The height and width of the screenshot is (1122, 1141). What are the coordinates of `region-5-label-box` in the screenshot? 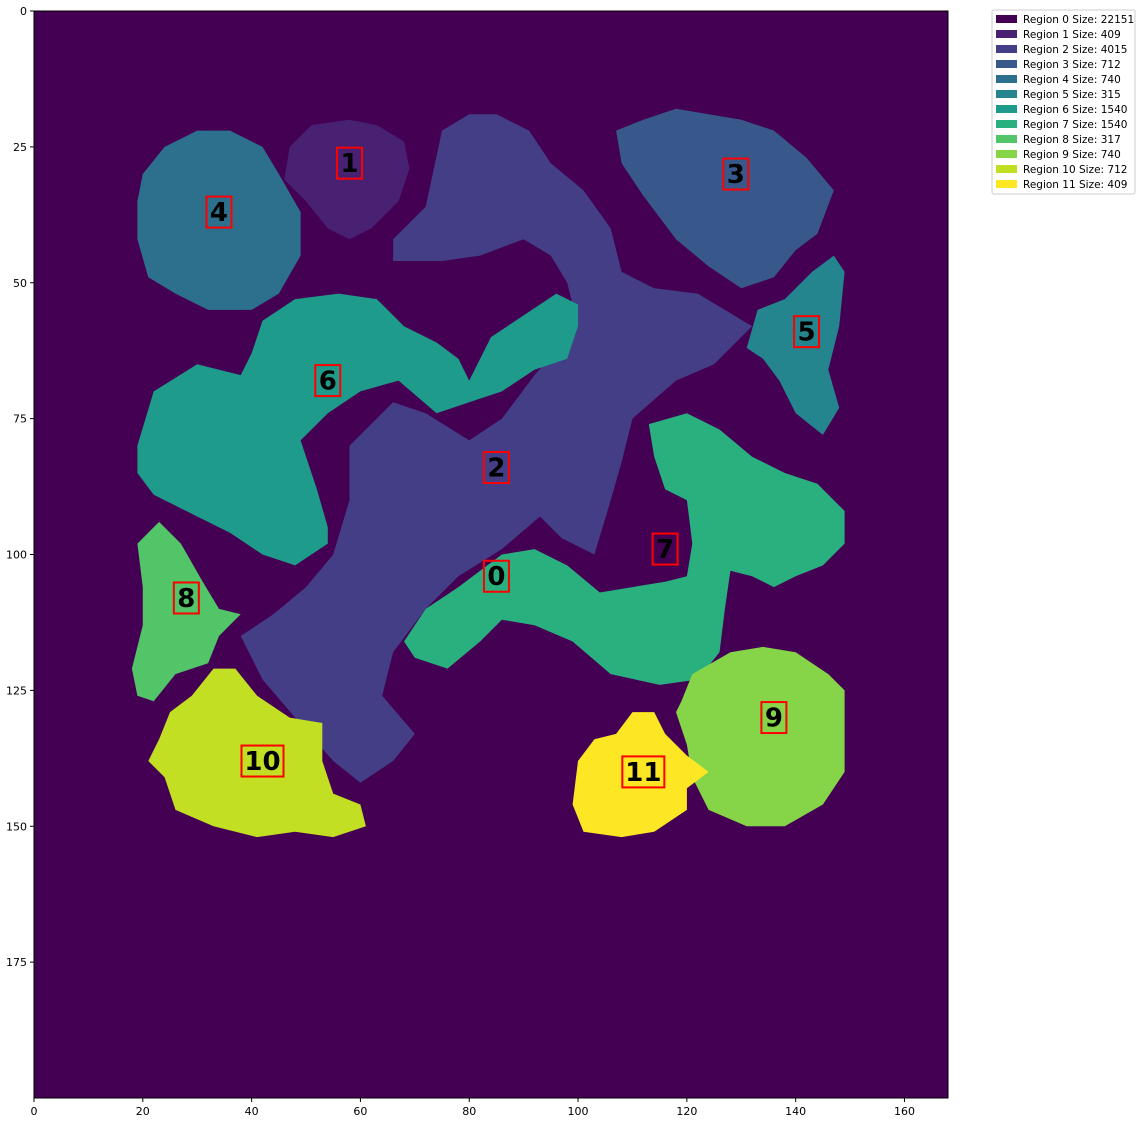 It's located at (807, 332).